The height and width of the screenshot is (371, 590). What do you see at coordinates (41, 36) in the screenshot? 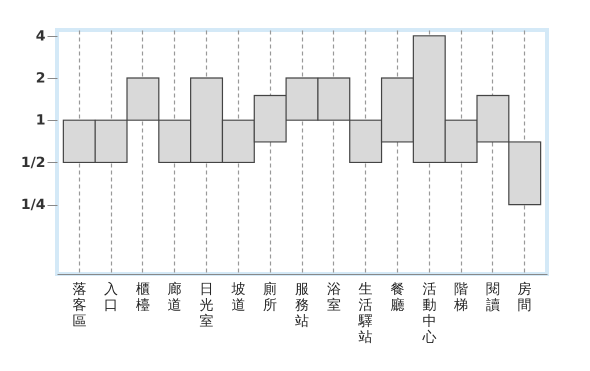
I see `y-tick-label: 4` at bounding box center [41, 36].